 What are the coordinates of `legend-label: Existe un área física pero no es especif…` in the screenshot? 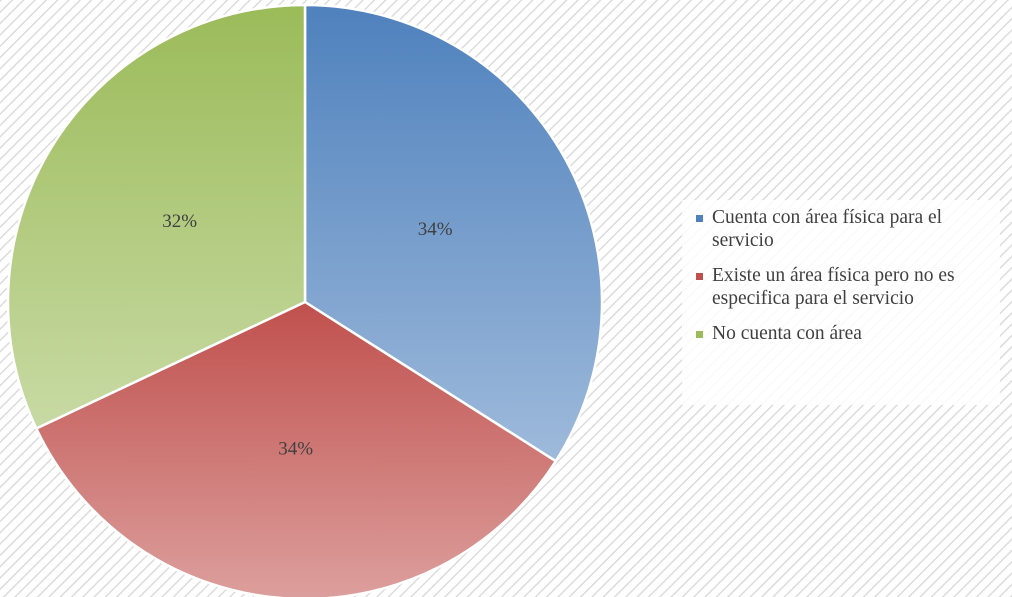 It's located at (833, 287).